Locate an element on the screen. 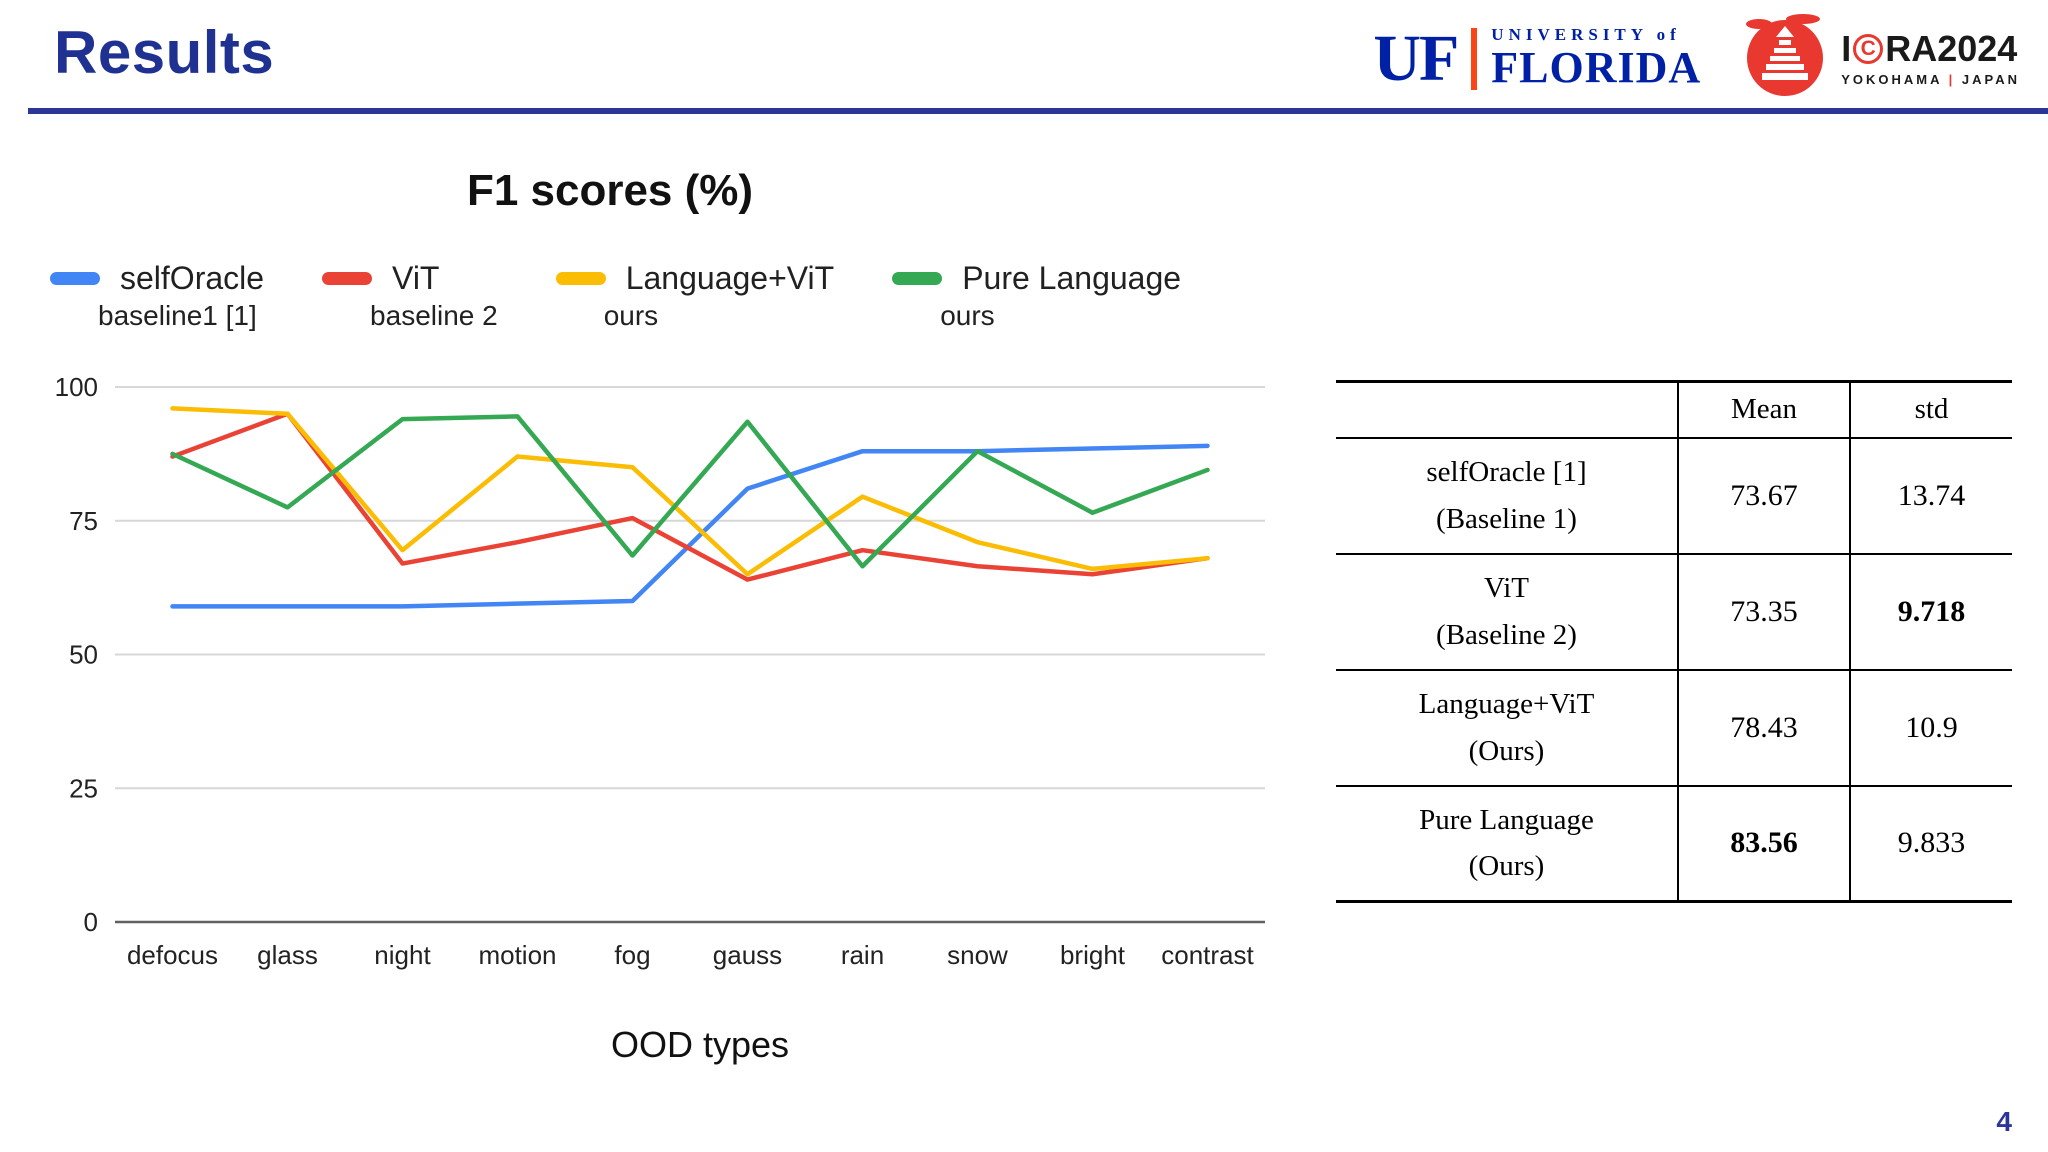 This screenshot has width=2048, height=1152. method-name-cell: selfOracle [1] (Baseline 1) is located at coordinates (1507, 495).